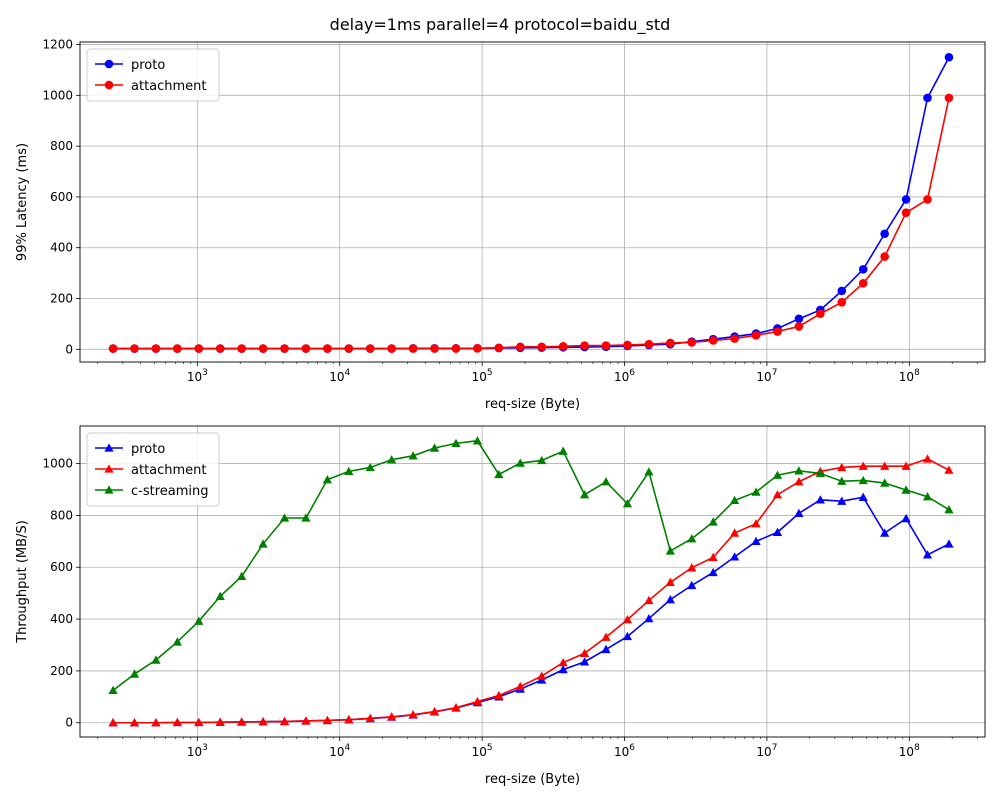 This screenshot has width=1000, height=804. What do you see at coordinates (197, 376) in the screenshot?
I see `x-tick-label: 10³` at bounding box center [197, 376].